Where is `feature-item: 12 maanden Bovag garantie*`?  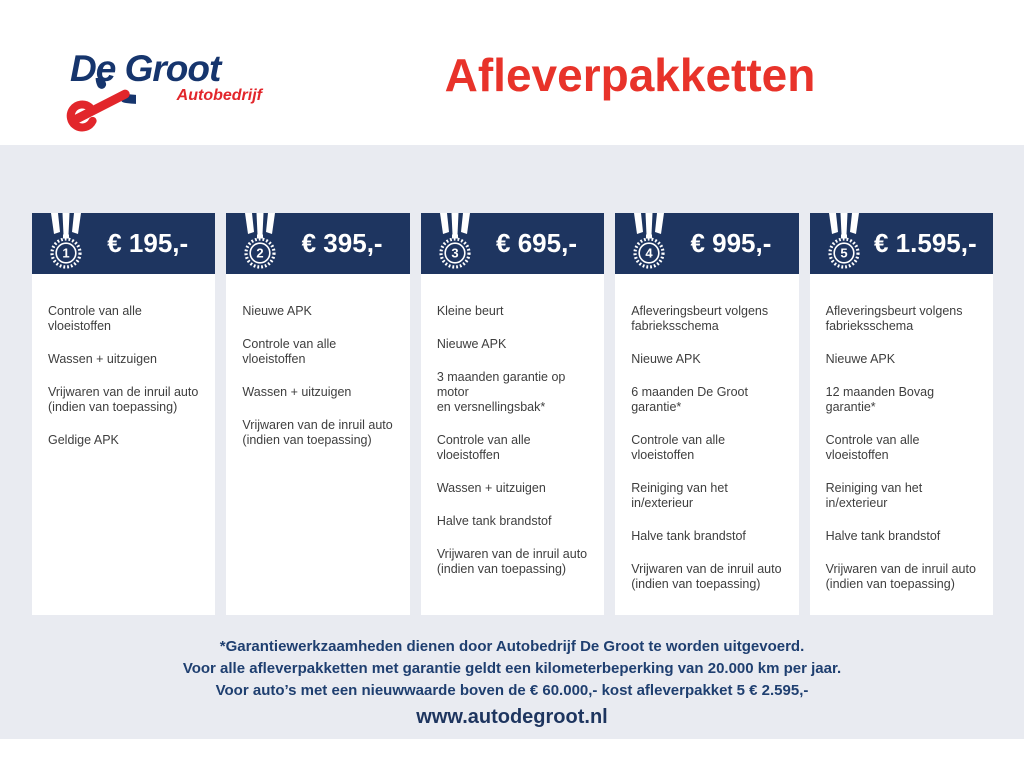 feature-item: 12 maanden Bovag garantie* is located at coordinates (880, 399).